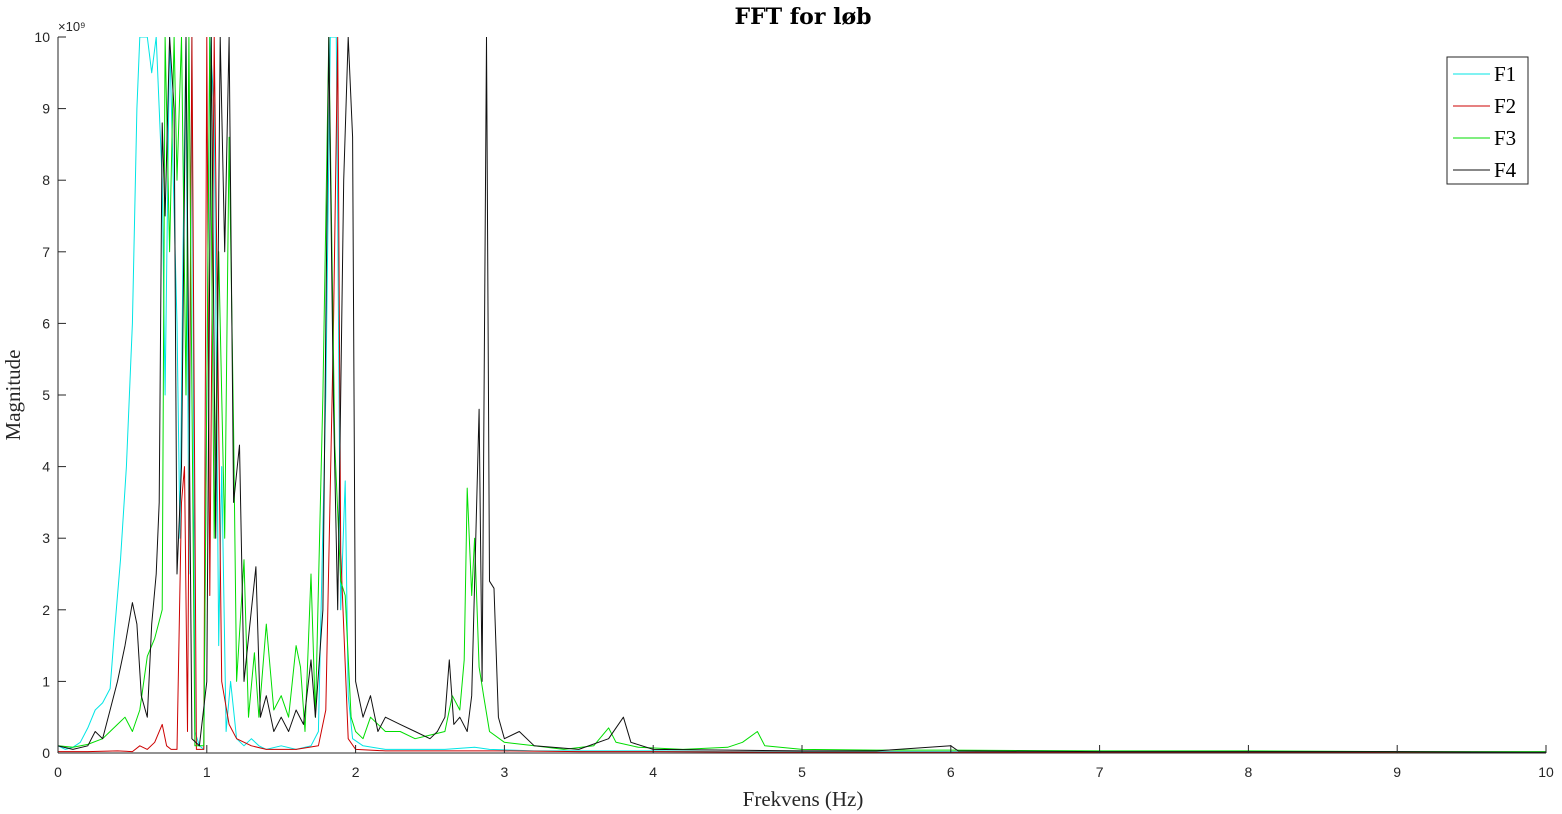  Describe the element at coordinates (1249, 772) in the screenshot. I see `x-tick-label: 8` at that location.